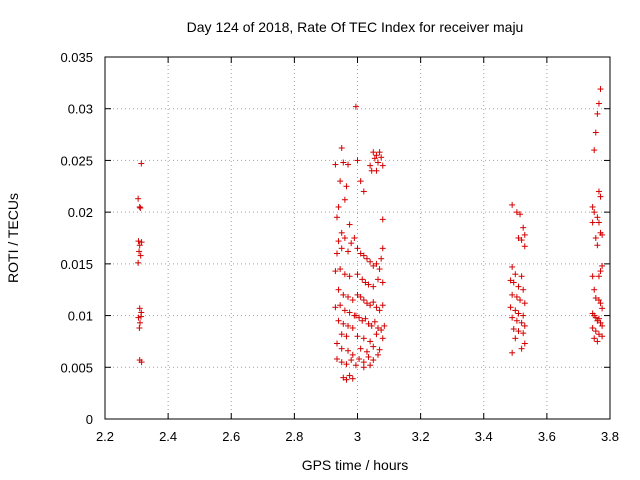 The image size is (640, 480). What do you see at coordinates (105, 436) in the screenshot?
I see `x-tick-label: 2.2` at bounding box center [105, 436].